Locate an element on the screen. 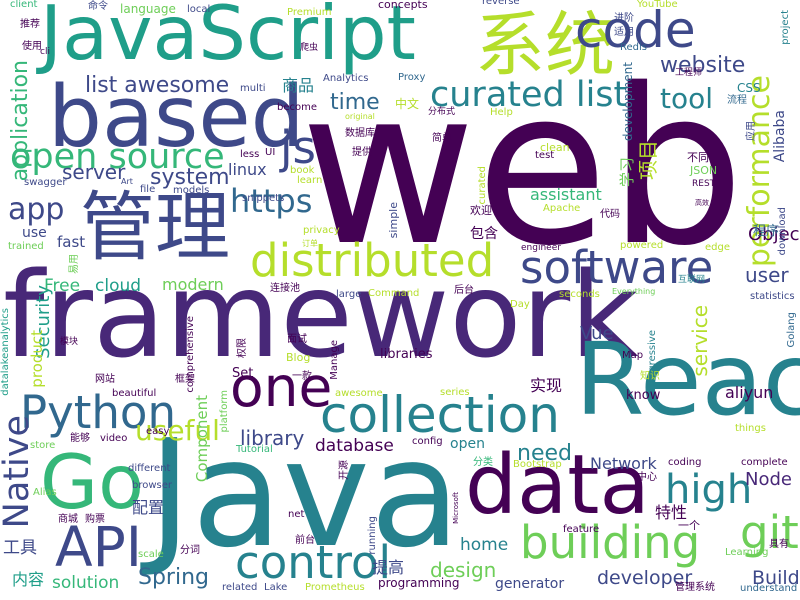  word-67-cjk: 程序 is located at coordinates (766, 231).